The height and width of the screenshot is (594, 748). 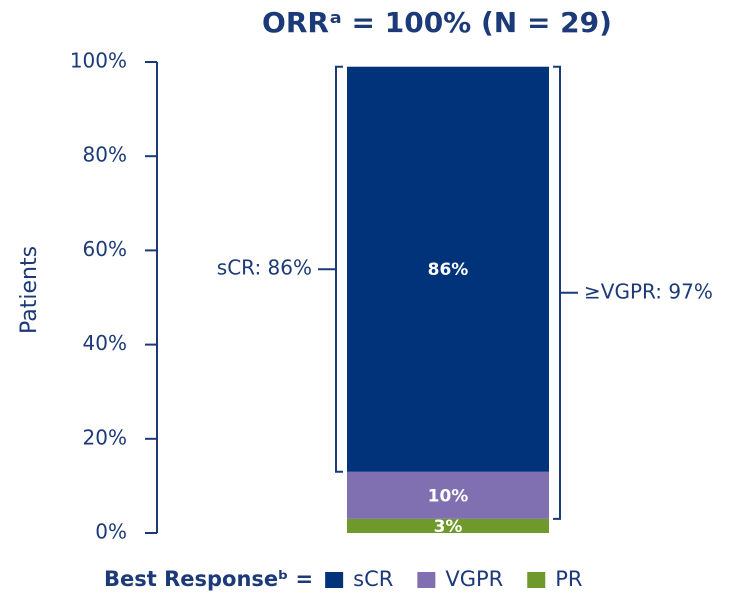 What do you see at coordinates (111, 532) in the screenshot?
I see `y-tick-label: 0%` at bounding box center [111, 532].